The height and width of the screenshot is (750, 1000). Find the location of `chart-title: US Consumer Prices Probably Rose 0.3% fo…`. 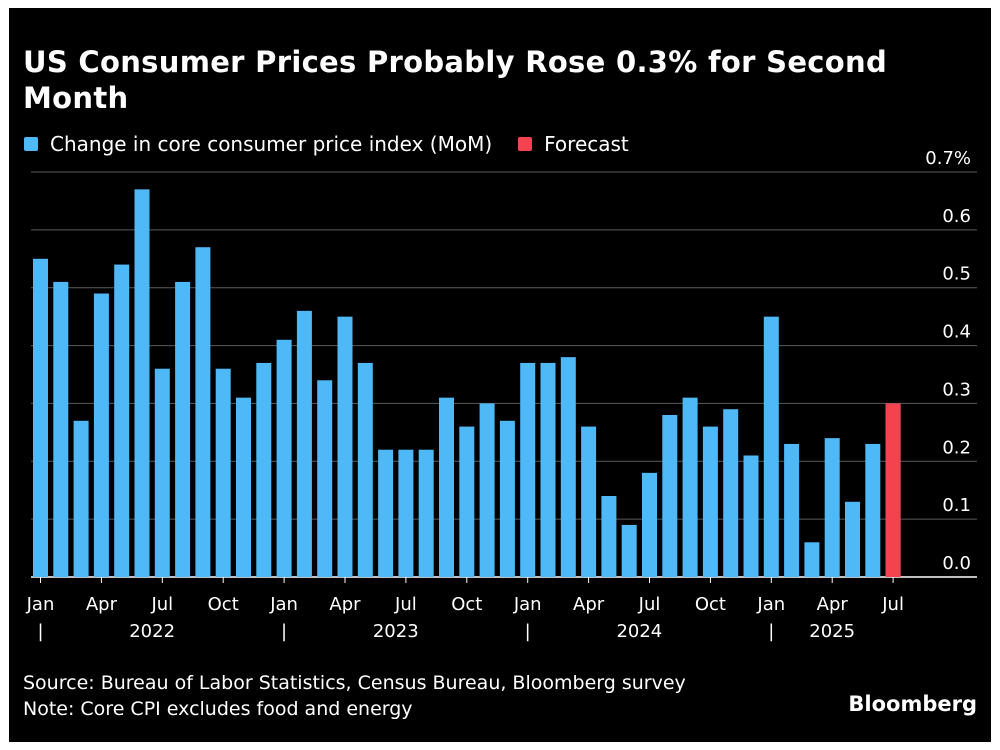

chart-title: US Consumer Prices Probably Rose 0.3% fo… is located at coordinates (455, 80).